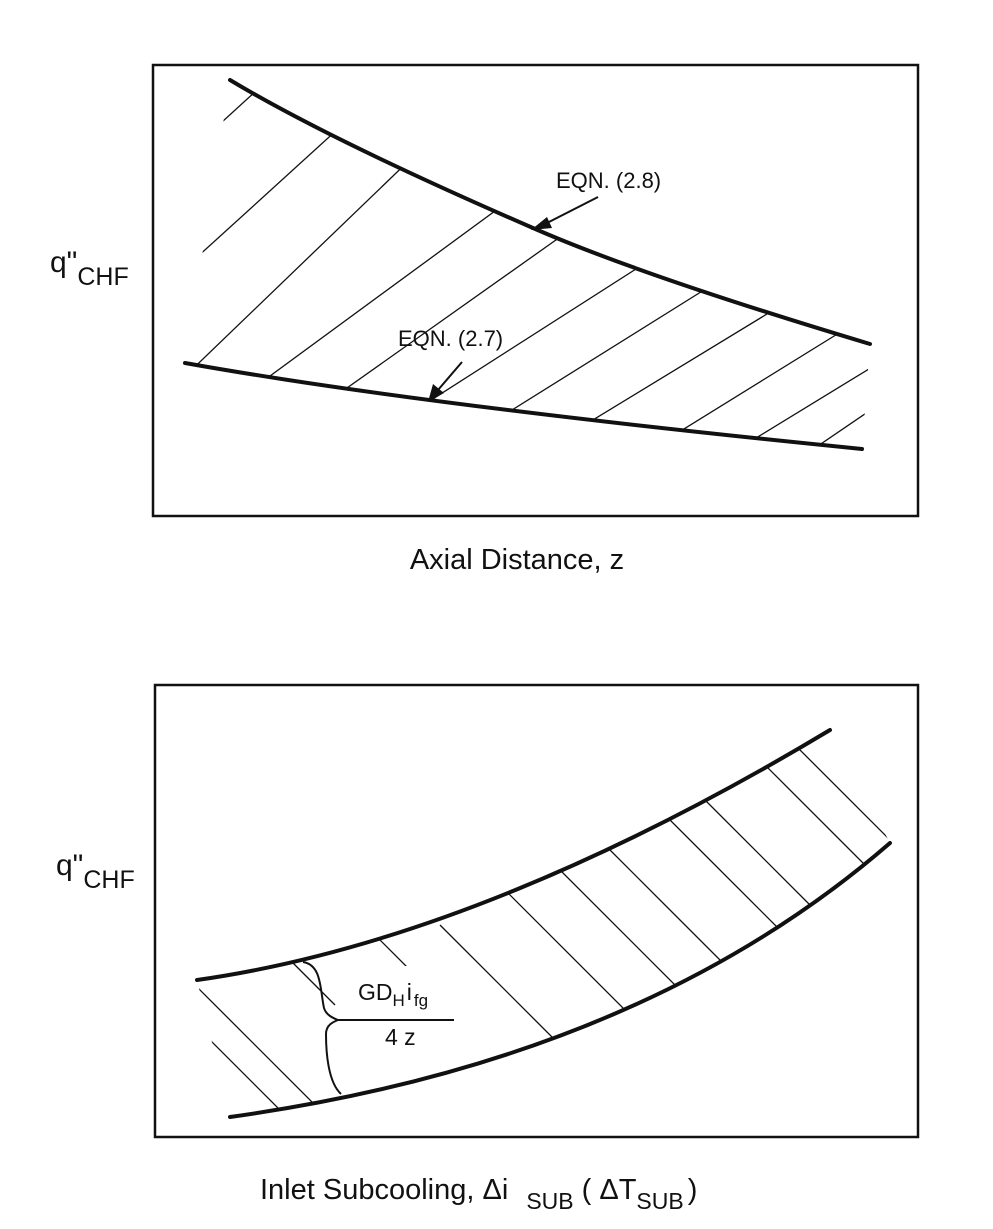  I want to click on upper-curve-arrow, so click(571, 210).